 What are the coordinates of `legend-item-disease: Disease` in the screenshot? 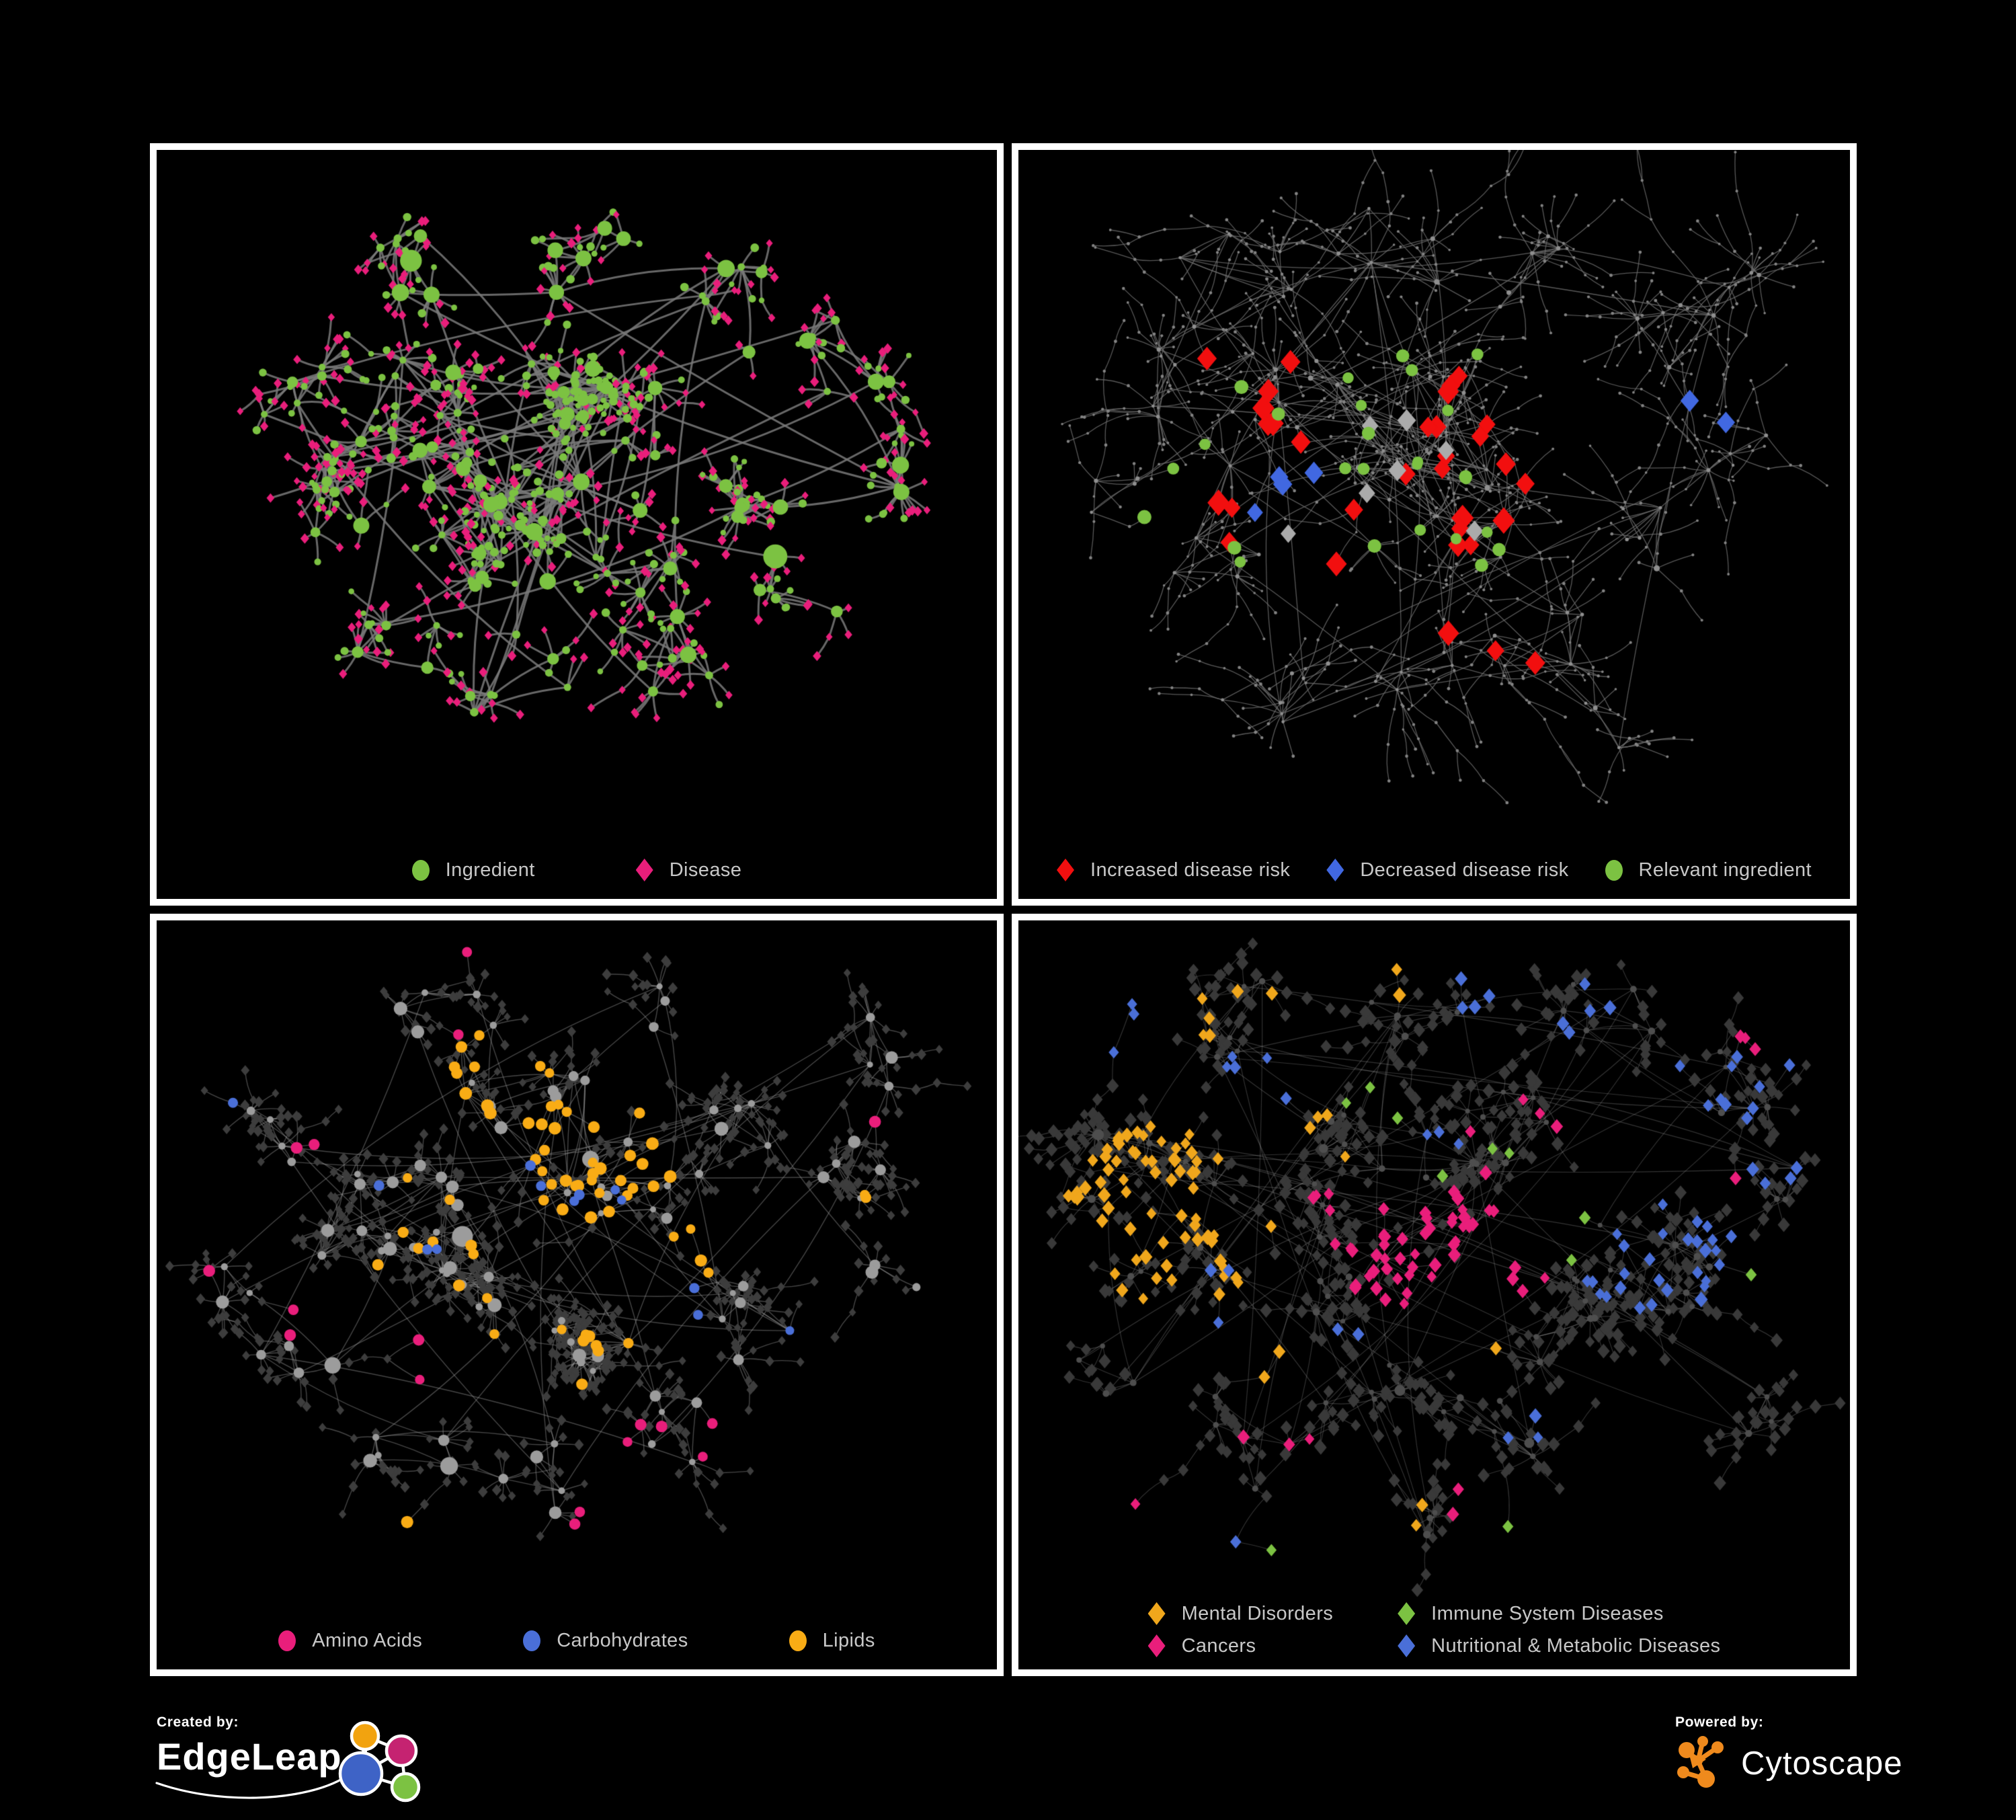 It's located at (688, 870).